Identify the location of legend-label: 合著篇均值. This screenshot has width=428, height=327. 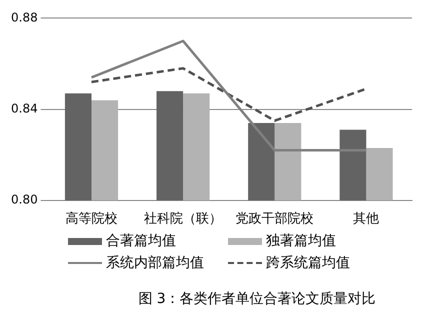
(141, 241).